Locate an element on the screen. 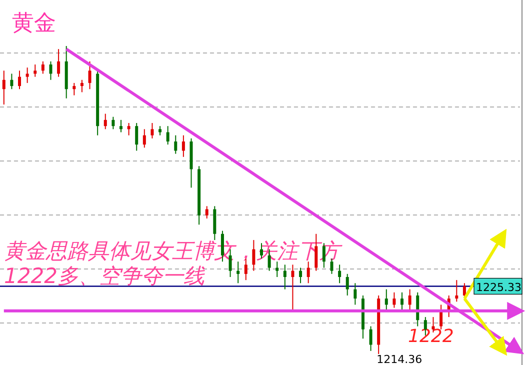  annotation: 1225.33 is located at coordinates (499, 287).